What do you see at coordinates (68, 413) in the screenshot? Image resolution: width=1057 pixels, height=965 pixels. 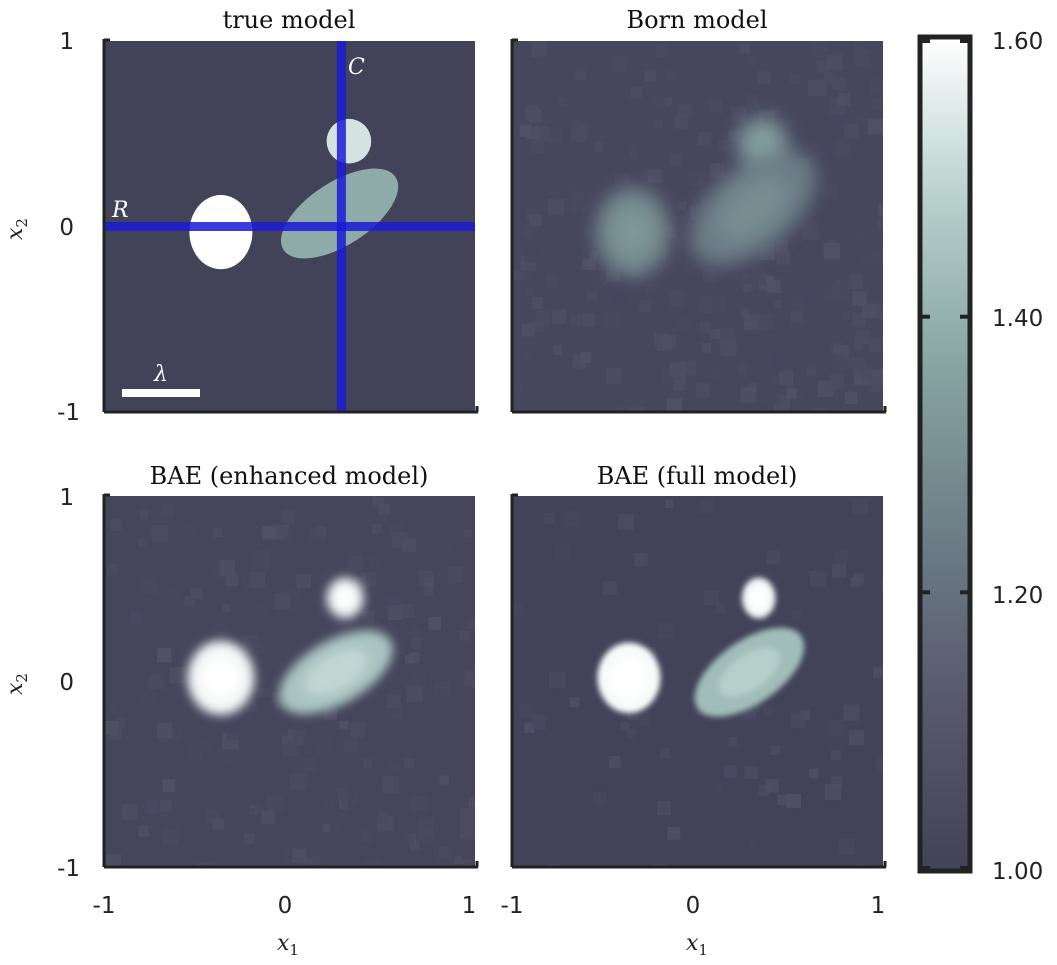 I see `y-tick-label: -1` at bounding box center [68, 413].